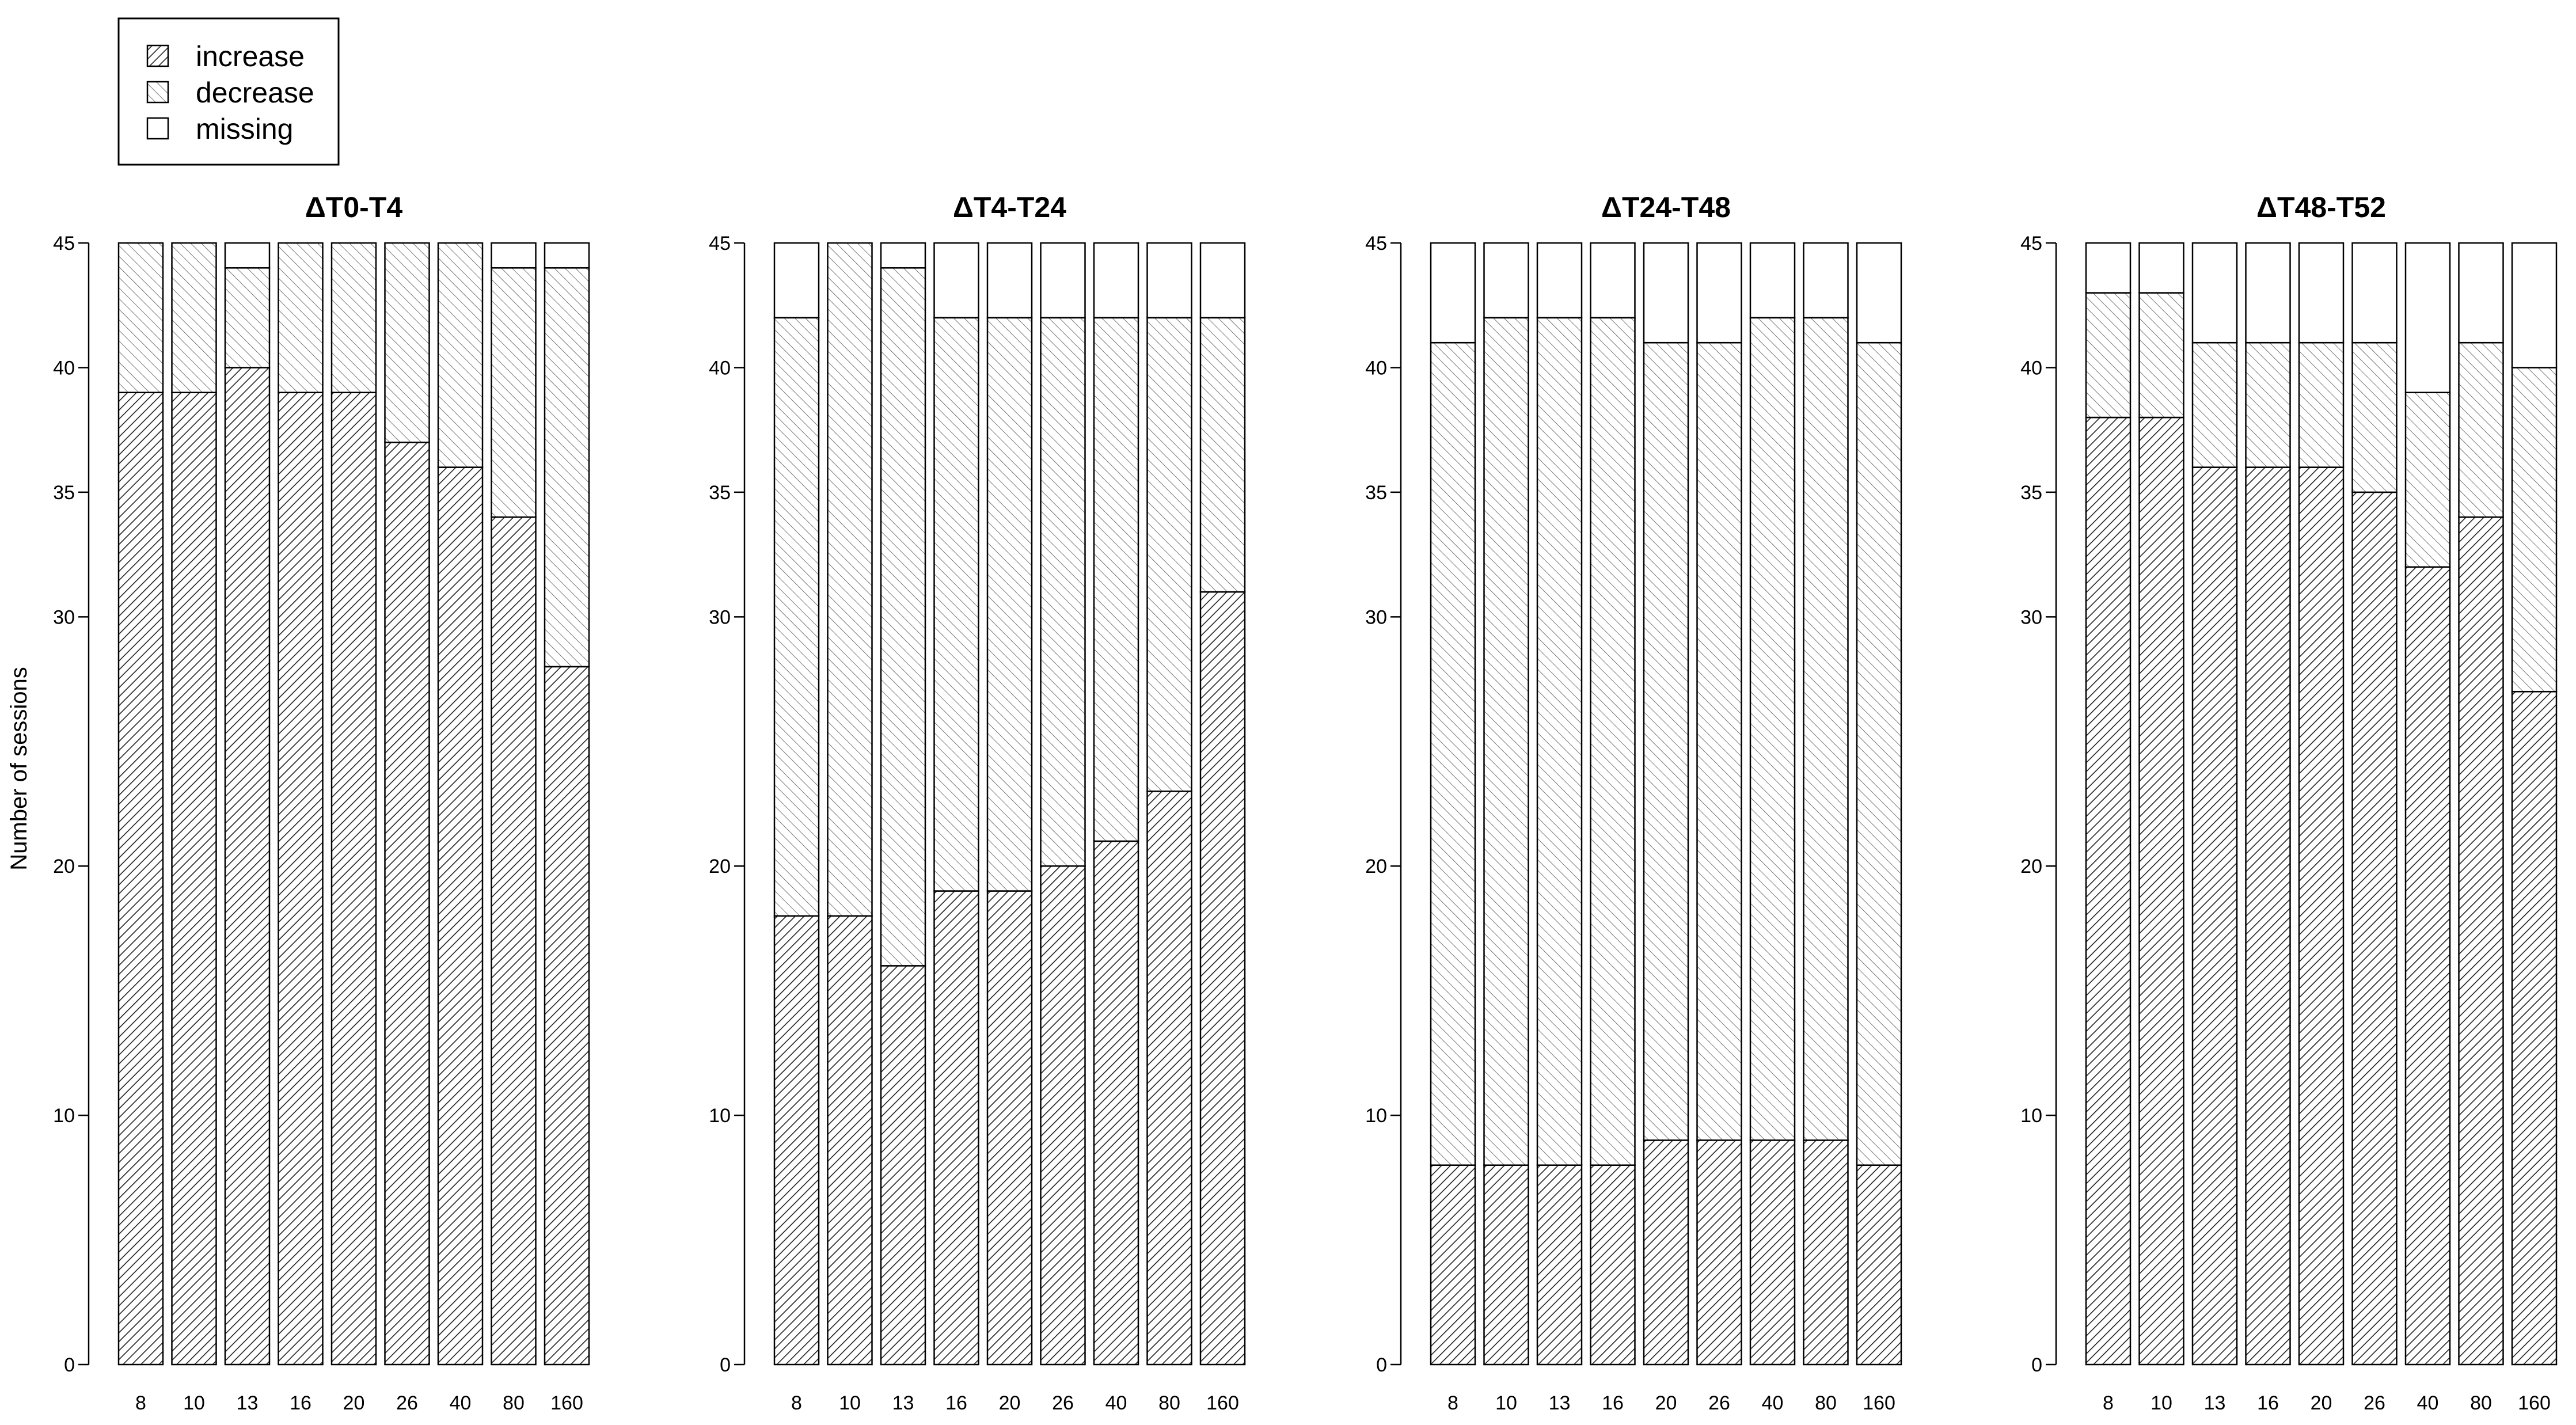  I want to click on legend-label: increase, so click(251, 57).